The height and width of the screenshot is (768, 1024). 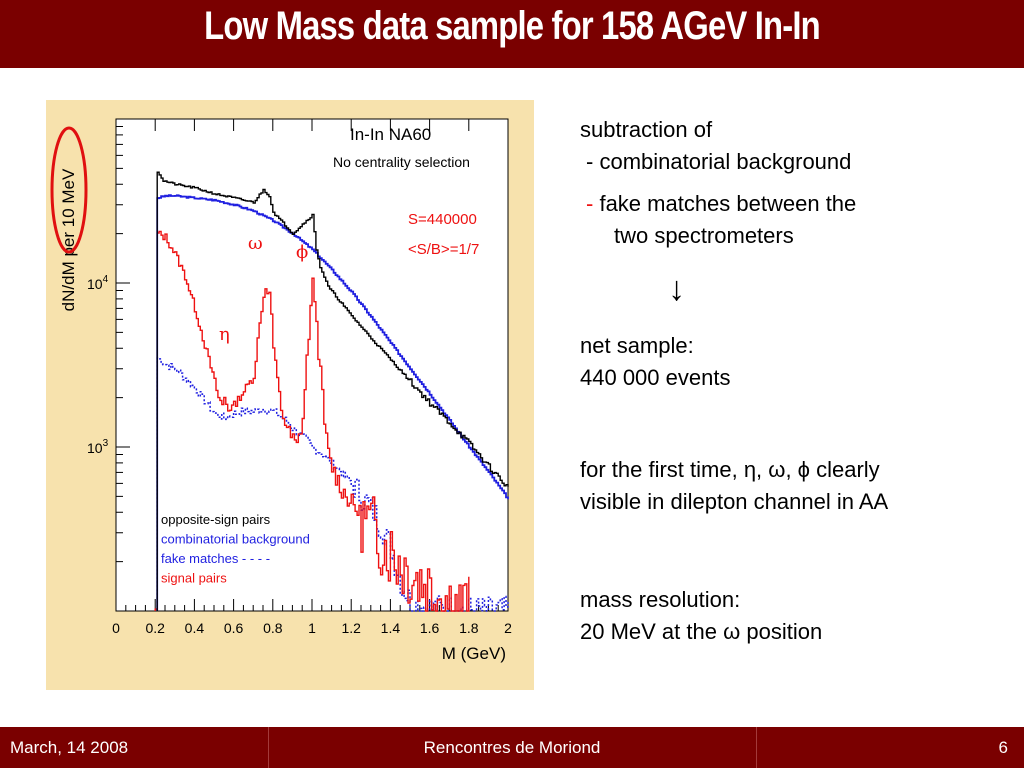 I want to click on annotation-centrality: No centrality selection, so click(x=401, y=162).